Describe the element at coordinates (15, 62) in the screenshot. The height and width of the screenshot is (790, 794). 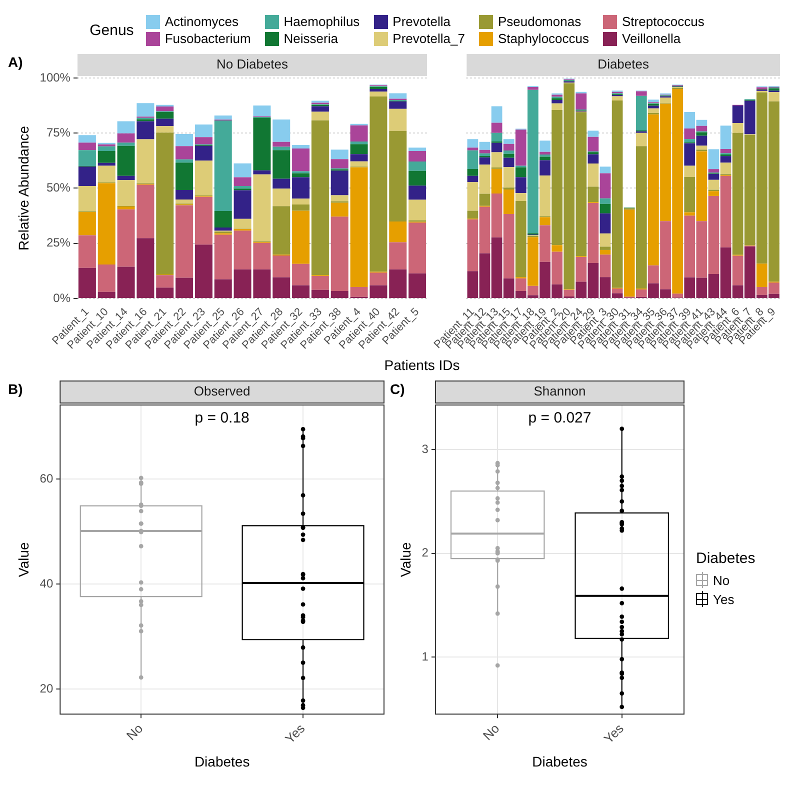
I see `text: A)` at that location.